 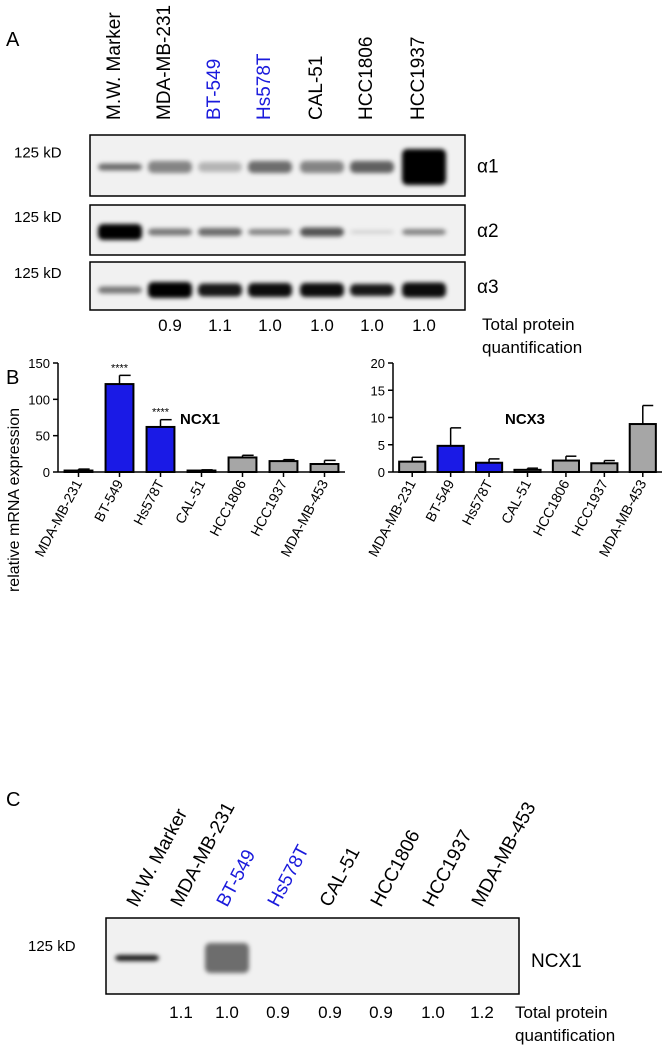 What do you see at coordinates (13, 800) in the screenshot?
I see `panel-label: C` at bounding box center [13, 800].